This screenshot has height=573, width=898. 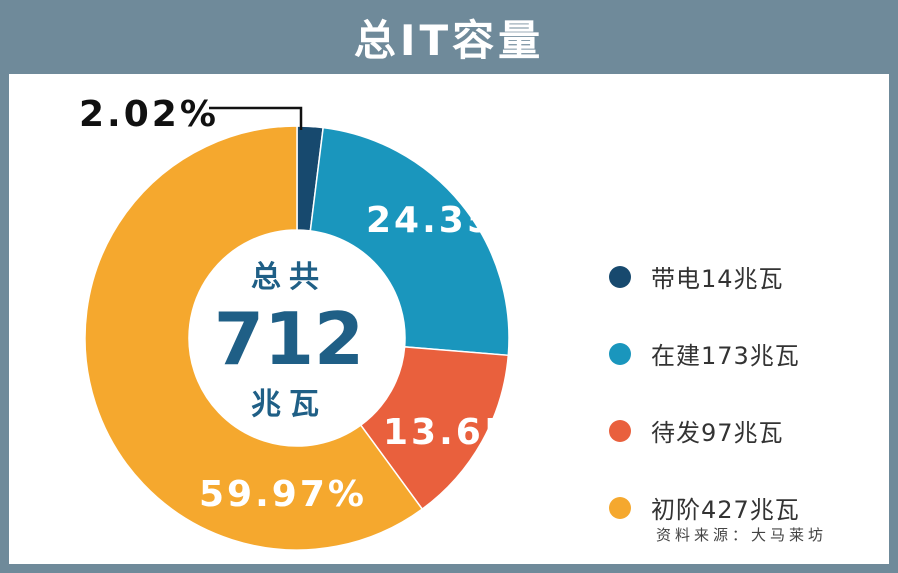 What do you see at coordinates (725, 510) in the screenshot?
I see `legend-label: 初阶427兆瓦` at bounding box center [725, 510].